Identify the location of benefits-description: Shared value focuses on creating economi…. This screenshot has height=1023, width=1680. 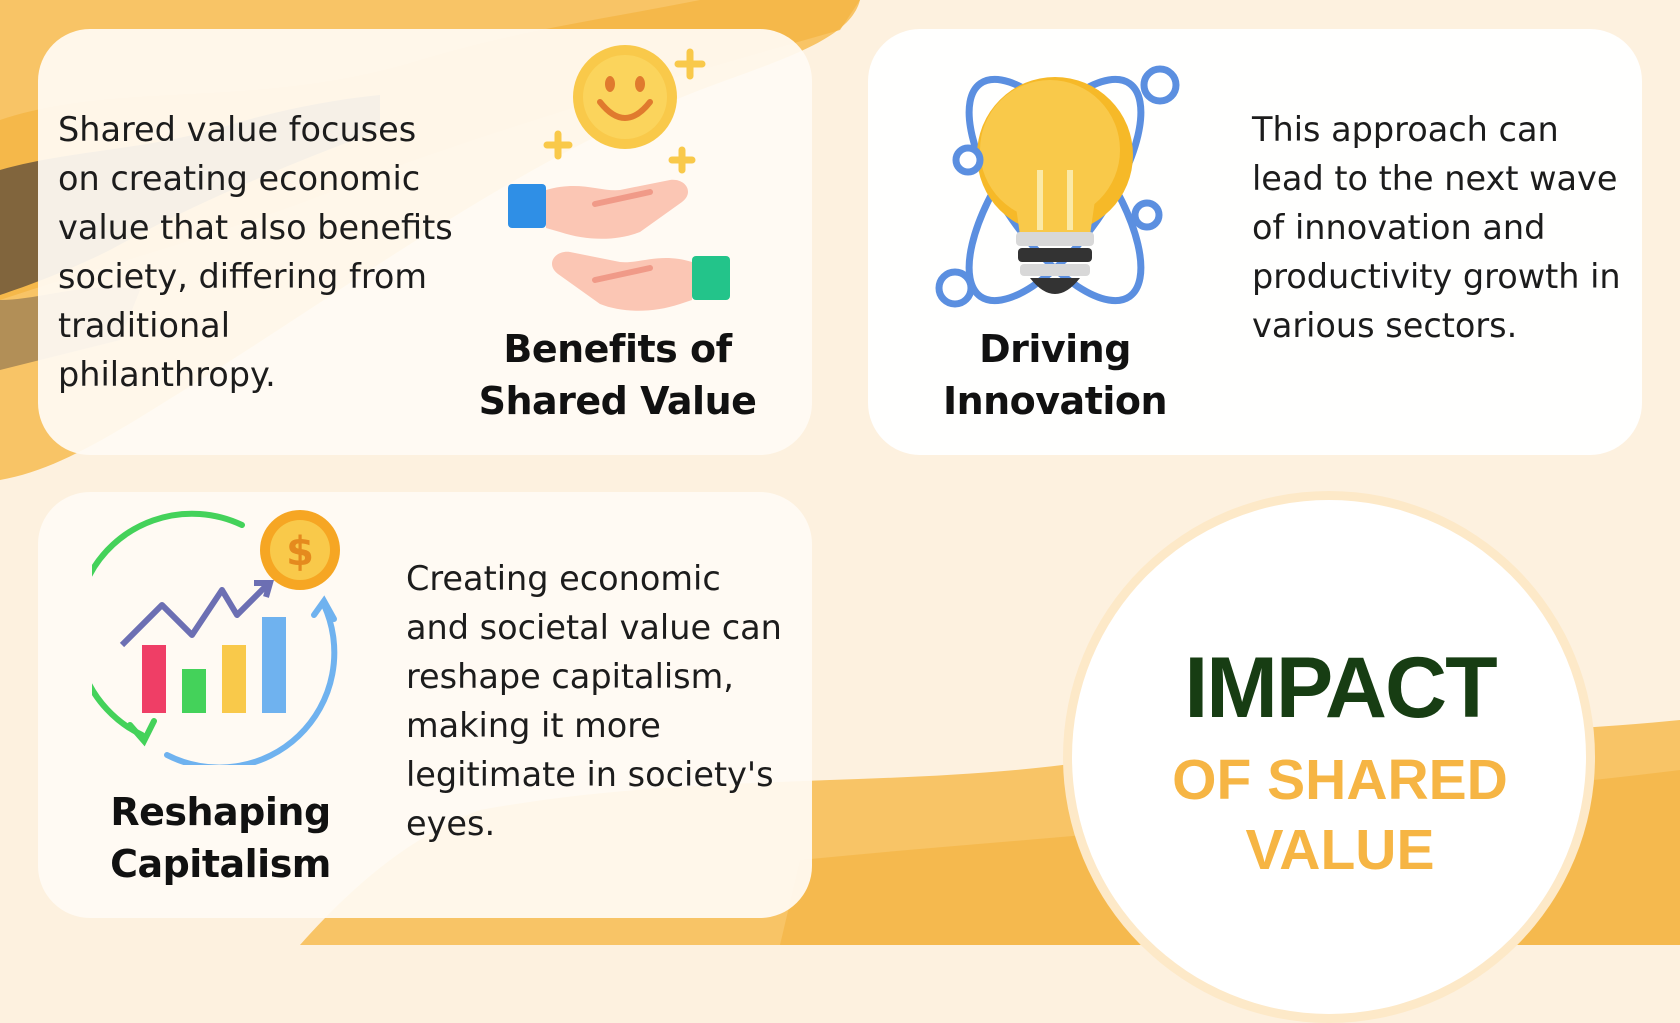
(255, 252).